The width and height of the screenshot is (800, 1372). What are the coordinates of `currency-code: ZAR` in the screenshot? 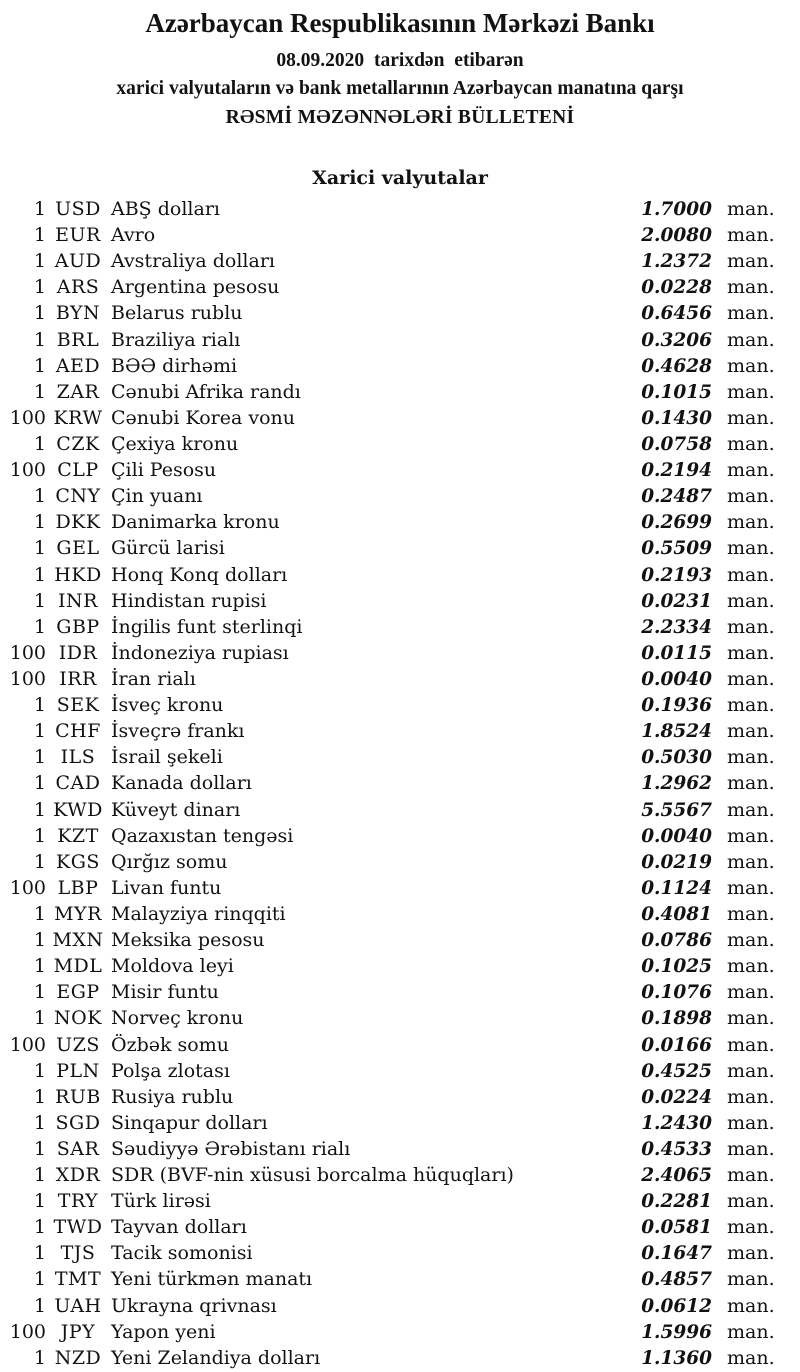 It's located at (78, 391).